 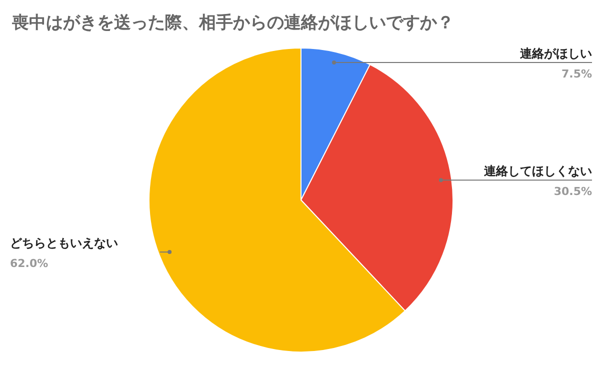 I want to click on data-label: 7.5%, so click(x=576, y=74).